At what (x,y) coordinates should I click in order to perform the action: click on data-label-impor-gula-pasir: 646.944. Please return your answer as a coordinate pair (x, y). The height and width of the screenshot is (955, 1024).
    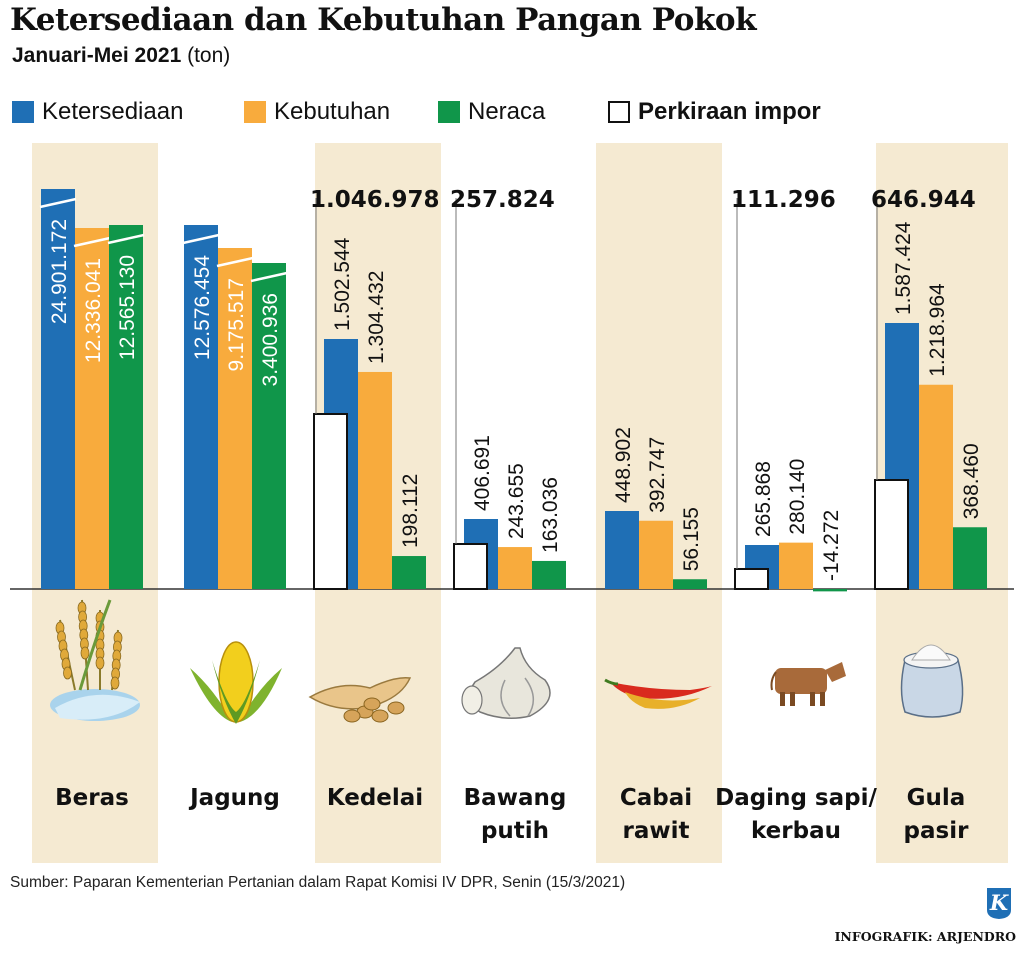
    Looking at the image, I should click on (923, 200).